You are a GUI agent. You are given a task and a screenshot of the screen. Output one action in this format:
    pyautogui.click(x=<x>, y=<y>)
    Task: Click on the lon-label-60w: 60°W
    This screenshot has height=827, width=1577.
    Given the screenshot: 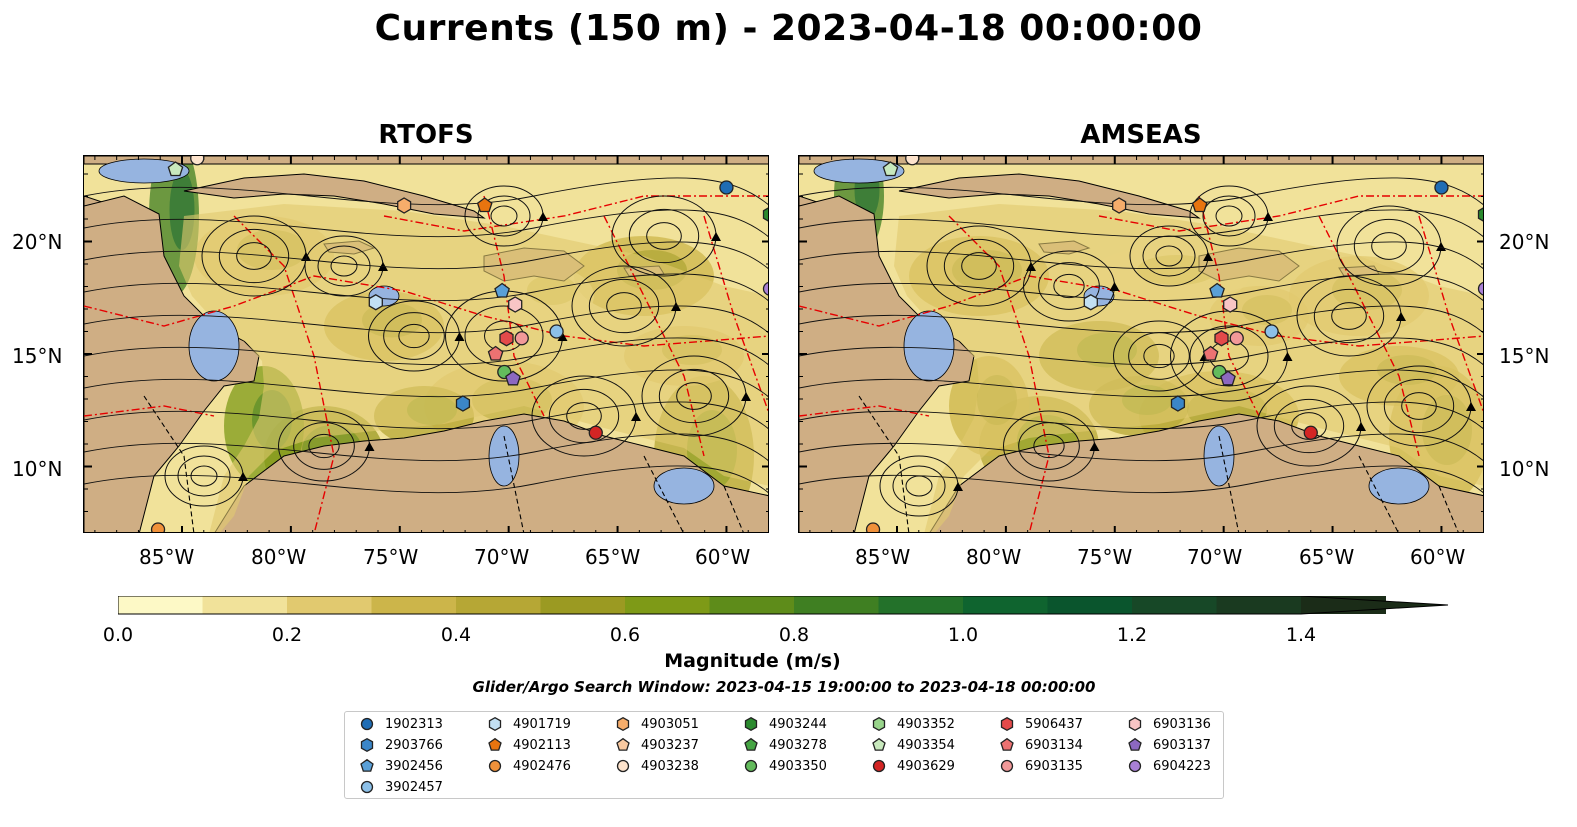 What is the action you would take?
    pyautogui.click(x=723, y=557)
    